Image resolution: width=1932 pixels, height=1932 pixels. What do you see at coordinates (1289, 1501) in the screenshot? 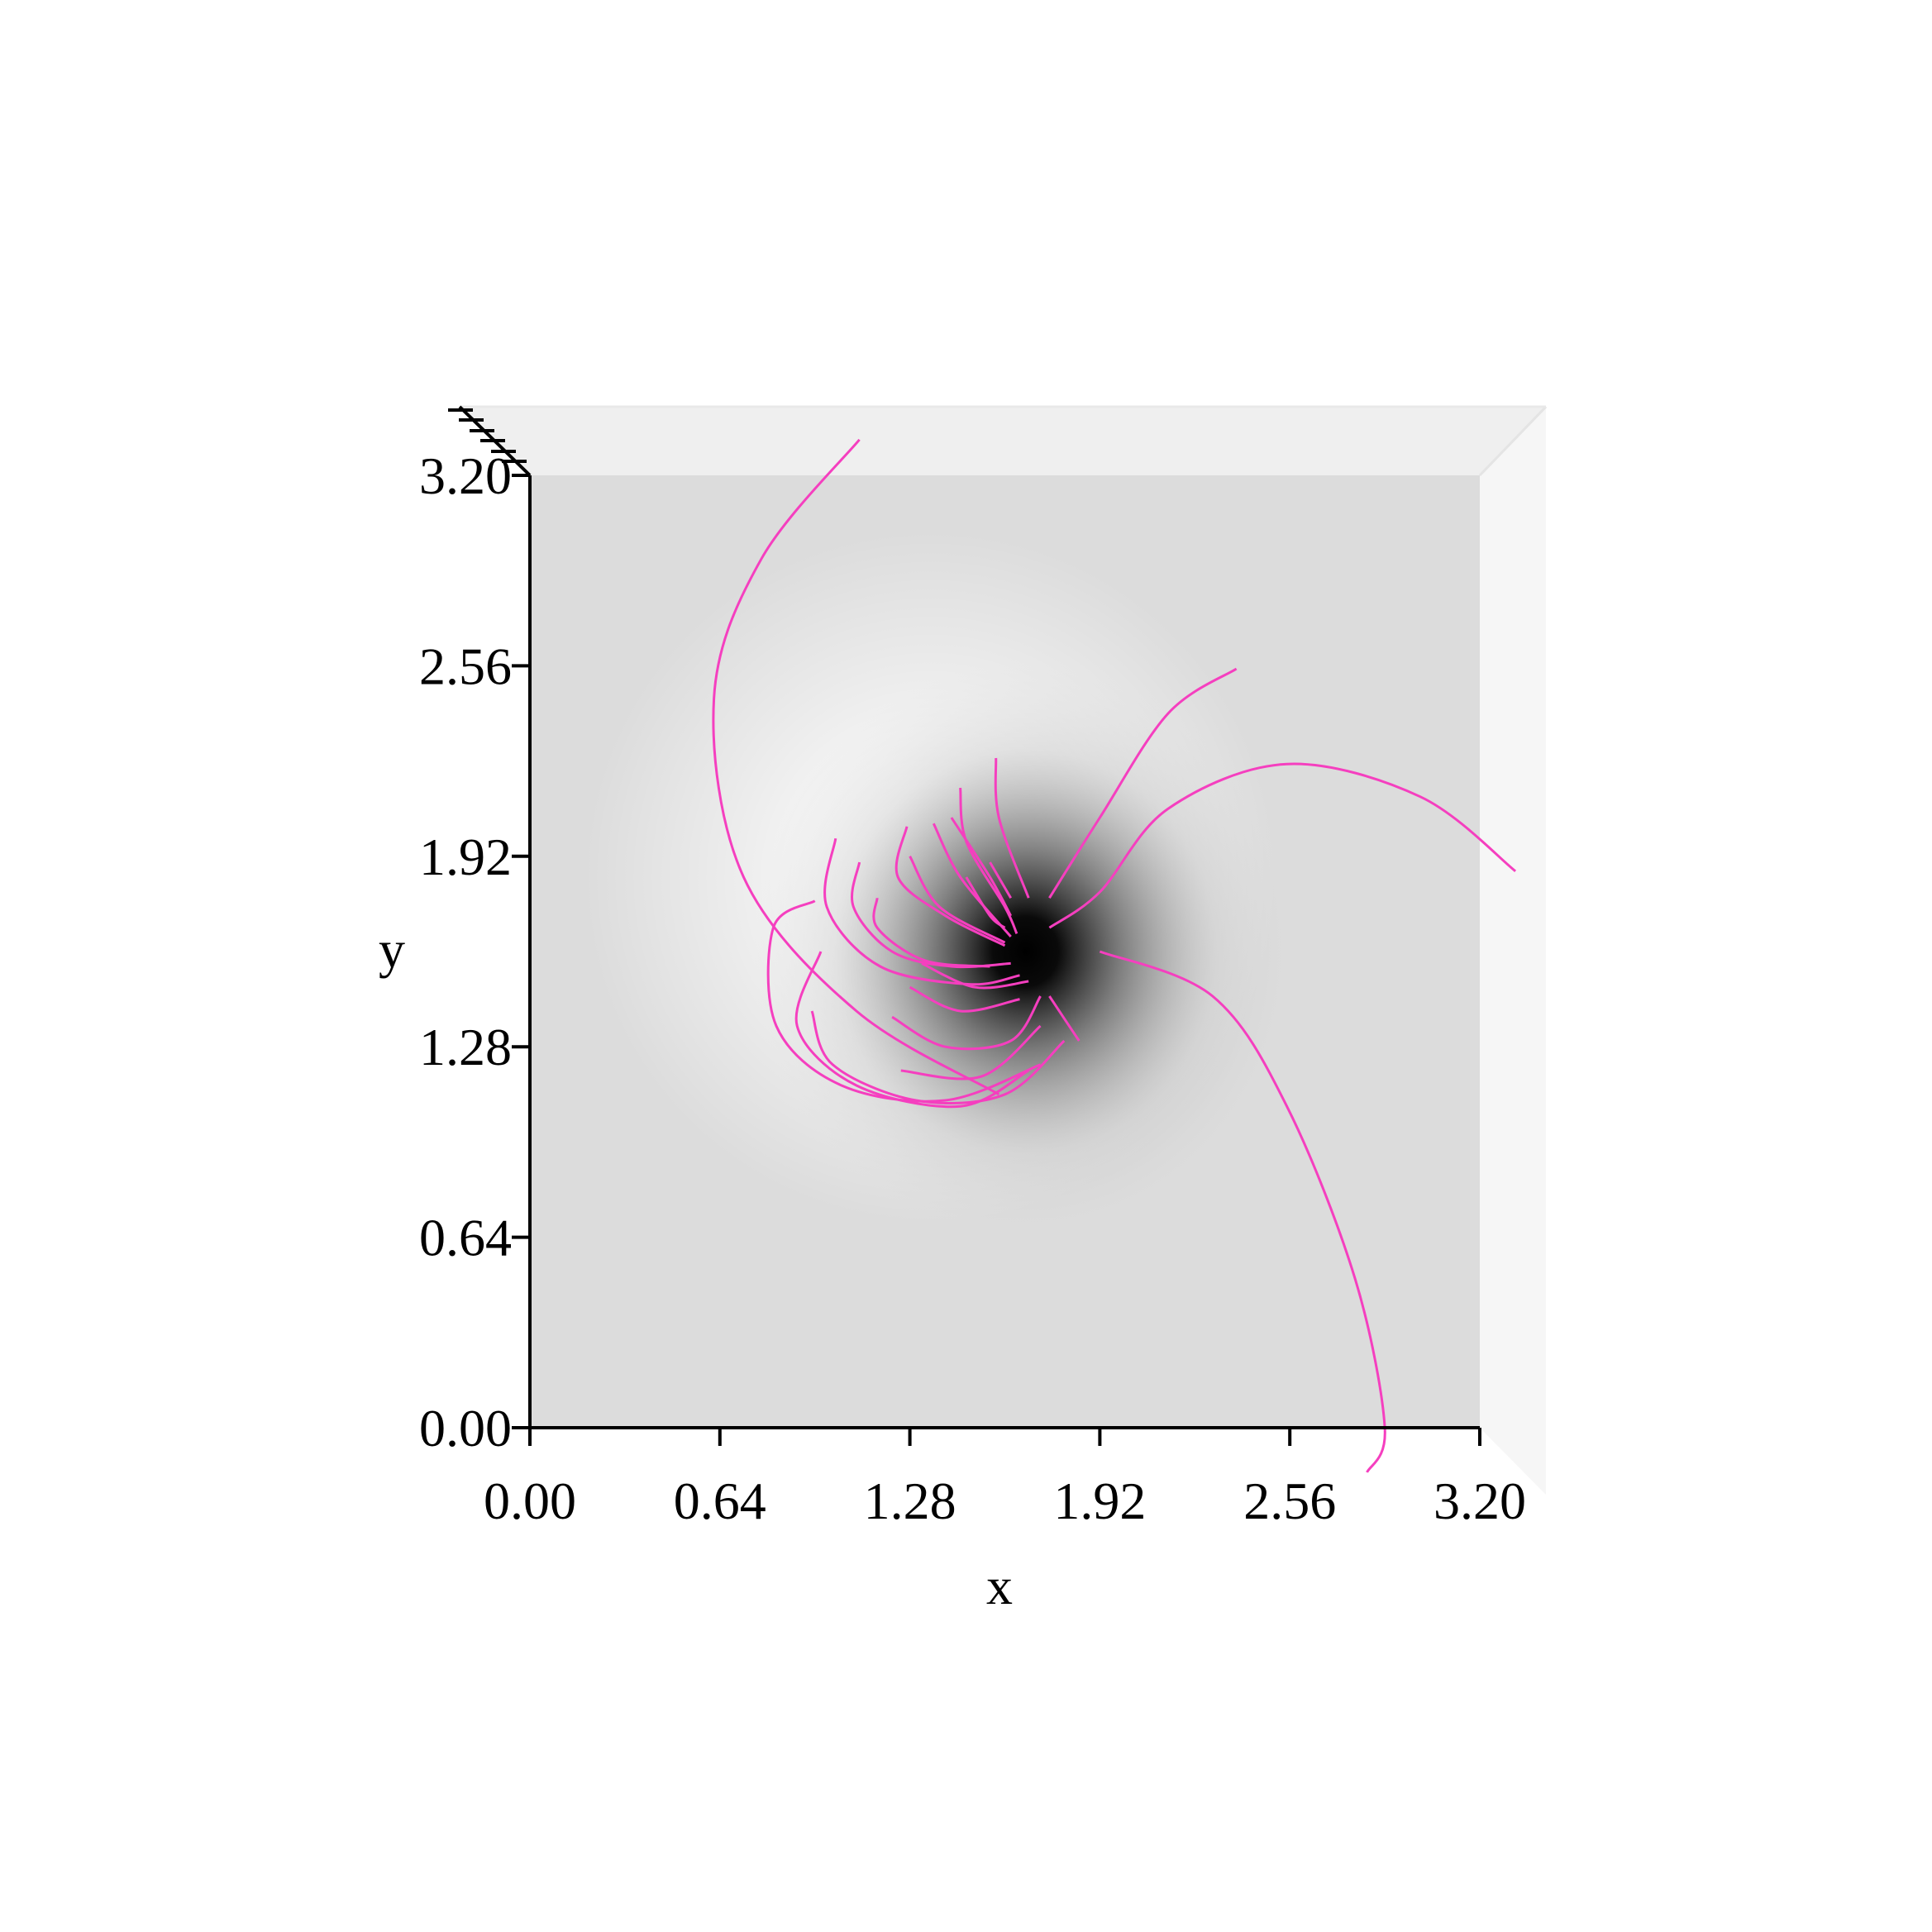
I see `x-tick-label: 2.56` at bounding box center [1289, 1501].